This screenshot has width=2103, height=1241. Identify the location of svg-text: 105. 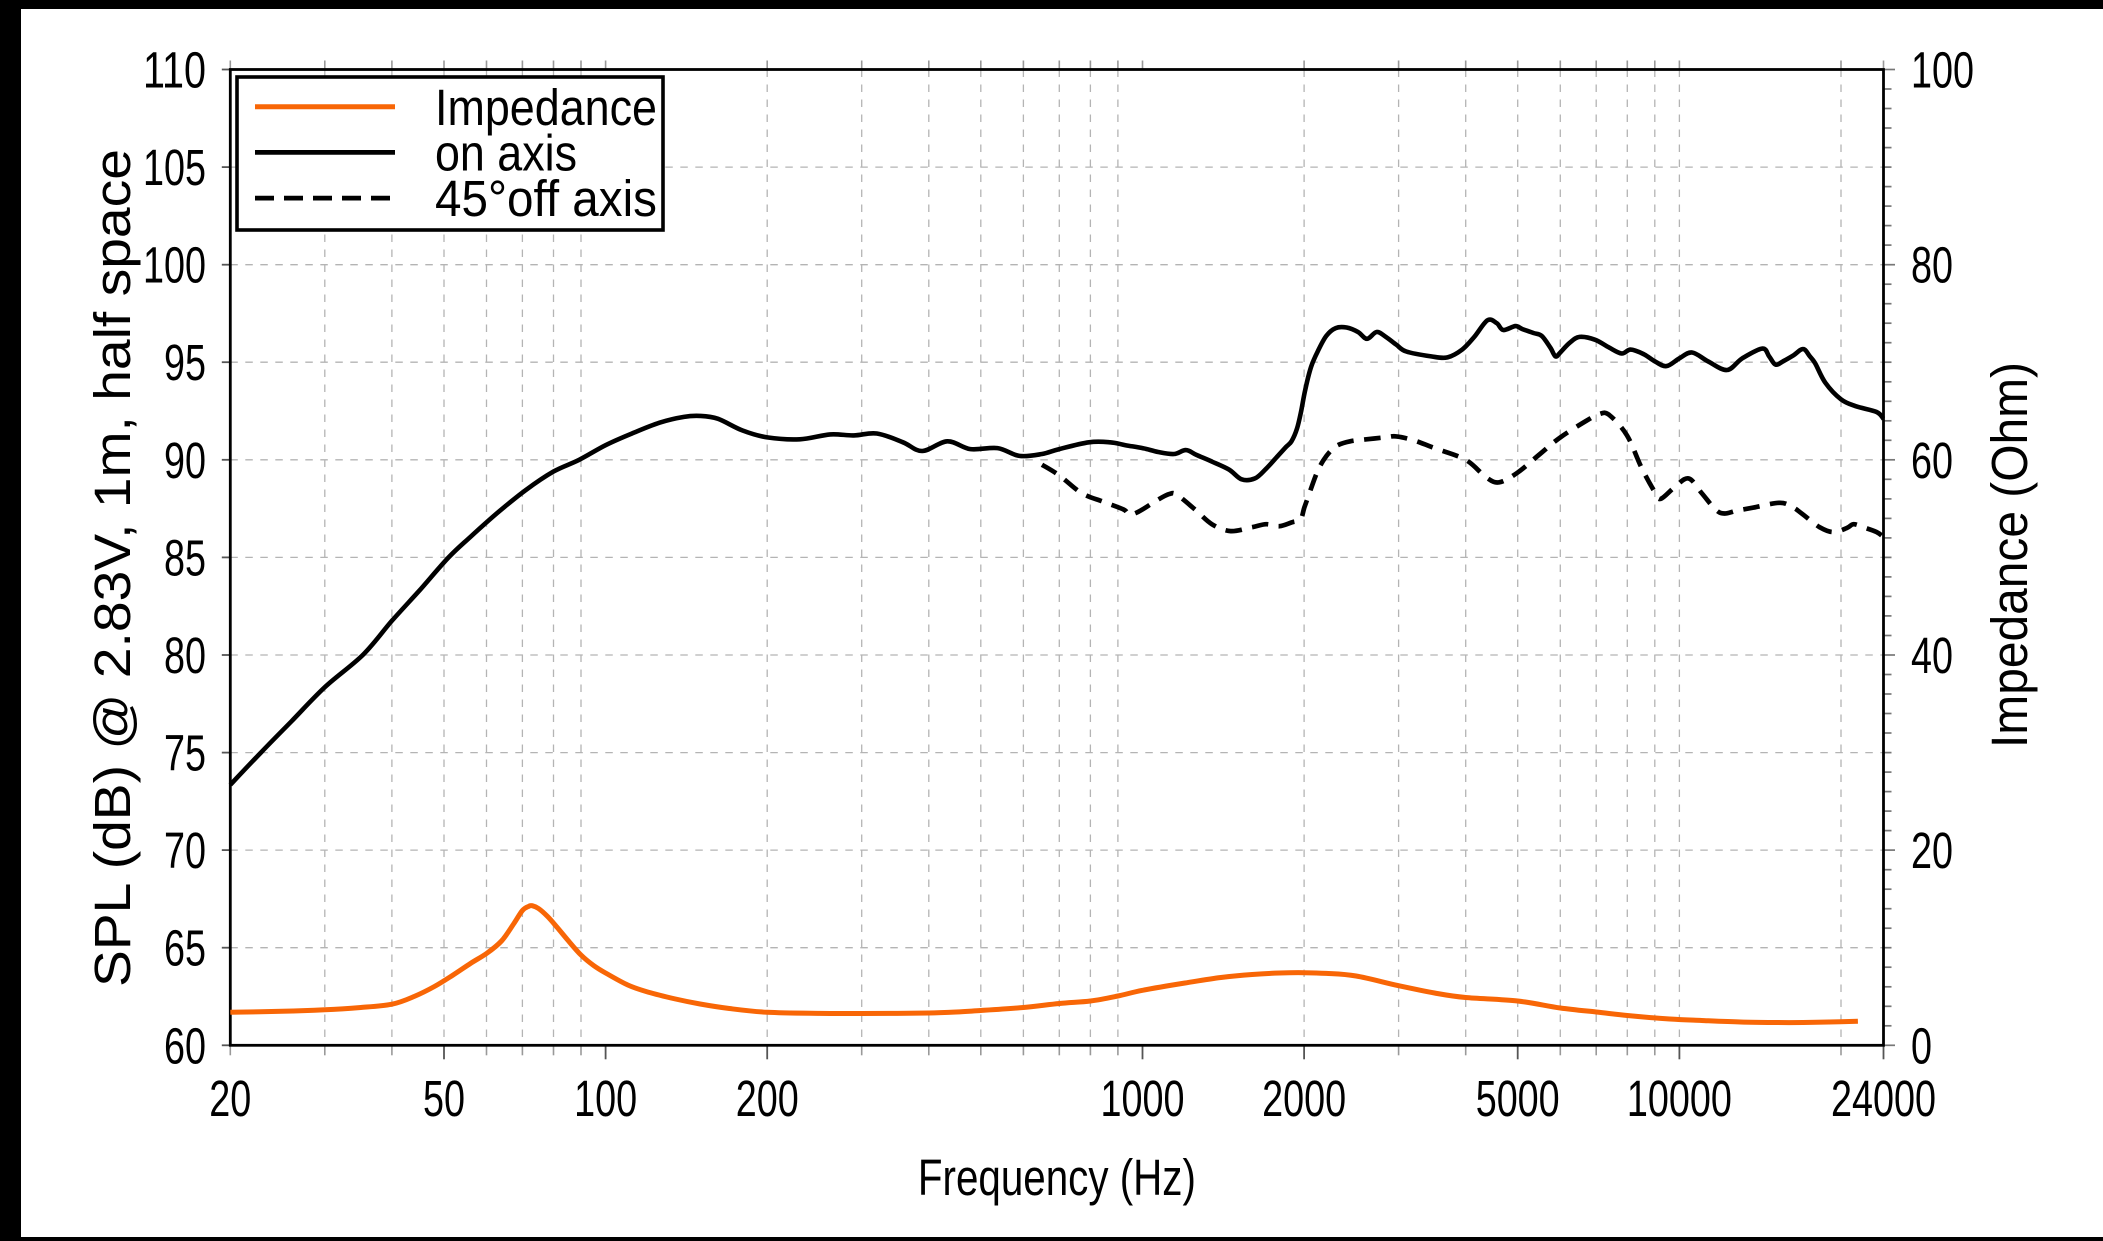
(174, 167).